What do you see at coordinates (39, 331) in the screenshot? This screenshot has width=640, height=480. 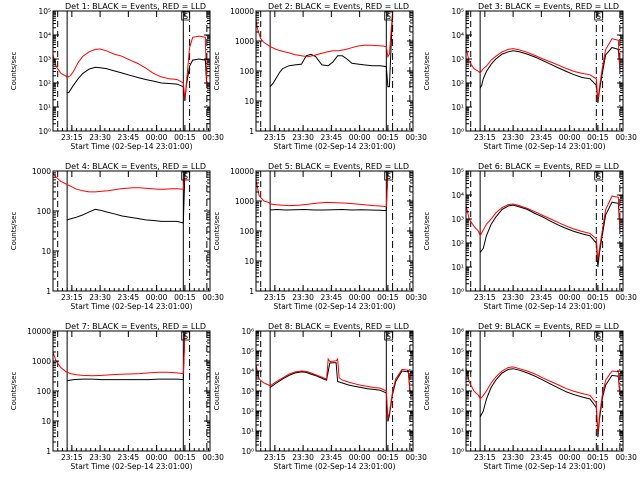 I see `y-tick-label: 10000` at bounding box center [39, 331].